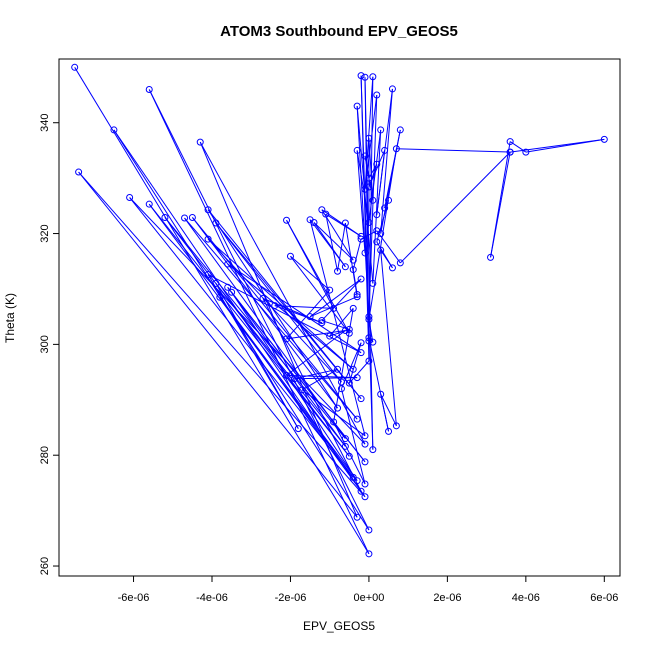 This screenshot has height=650, width=650. I want to click on y-tick-label: 300, so click(45, 344).